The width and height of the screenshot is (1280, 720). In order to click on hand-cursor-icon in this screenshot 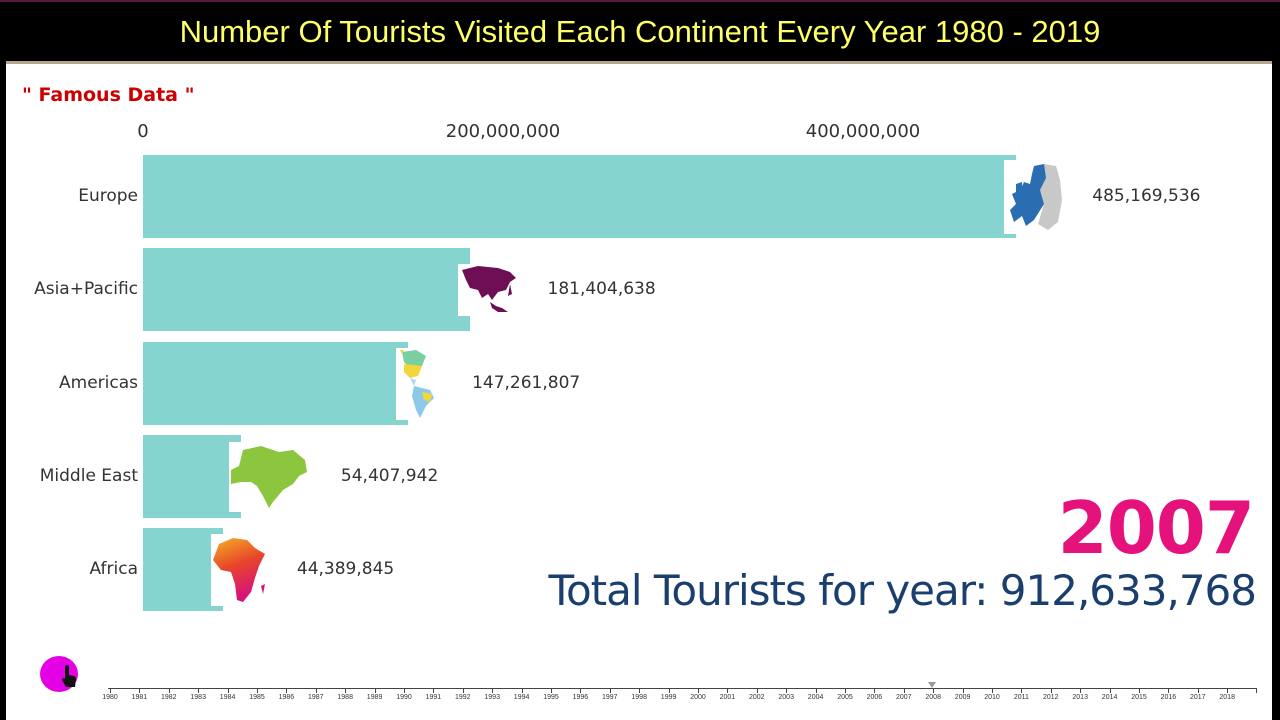, I will do `click(69, 676)`.